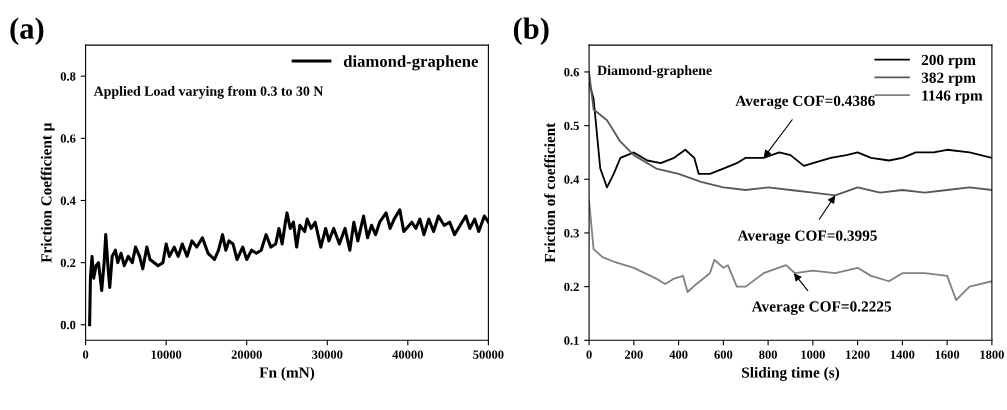 The width and height of the screenshot is (1007, 410). I want to click on x-tick-label: 200, so click(634, 354).